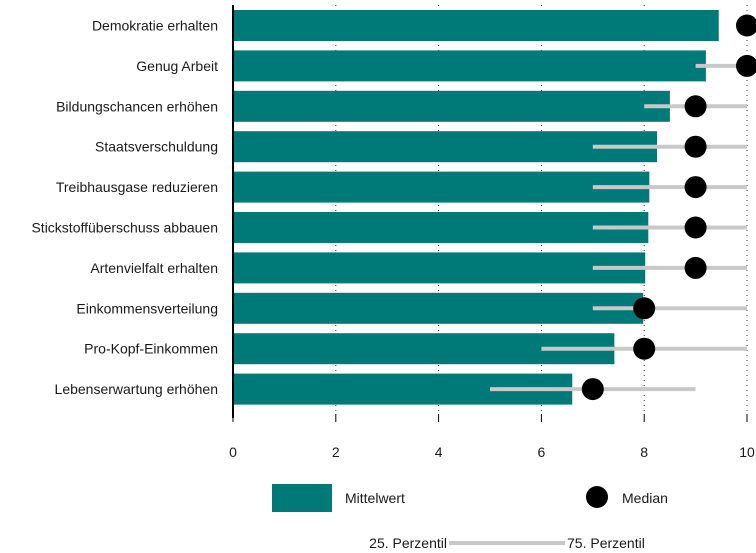 The height and width of the screenshot is (553, 756). What do you see at coordinates (336, 452) in the screenshot?
I see `x-tick-label: 2` at bounding box center [336, 452].